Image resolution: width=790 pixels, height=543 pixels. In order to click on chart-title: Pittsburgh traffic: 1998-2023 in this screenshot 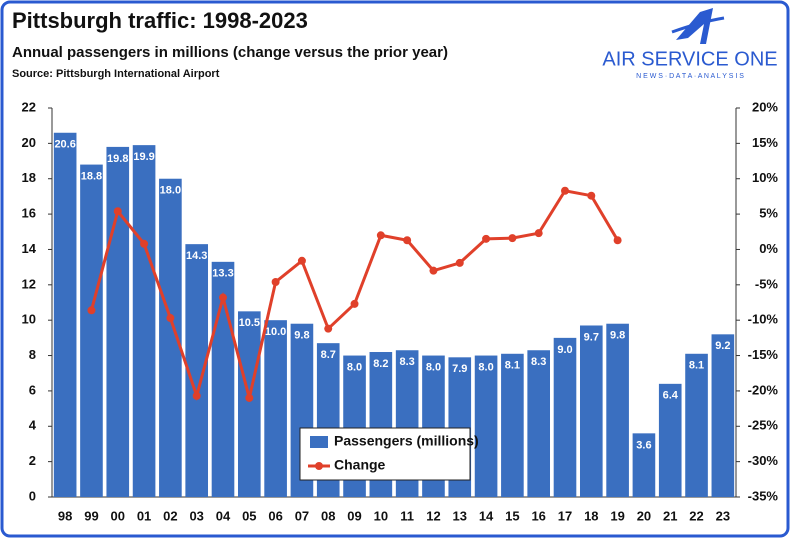, I will do `click(160, 20)`.